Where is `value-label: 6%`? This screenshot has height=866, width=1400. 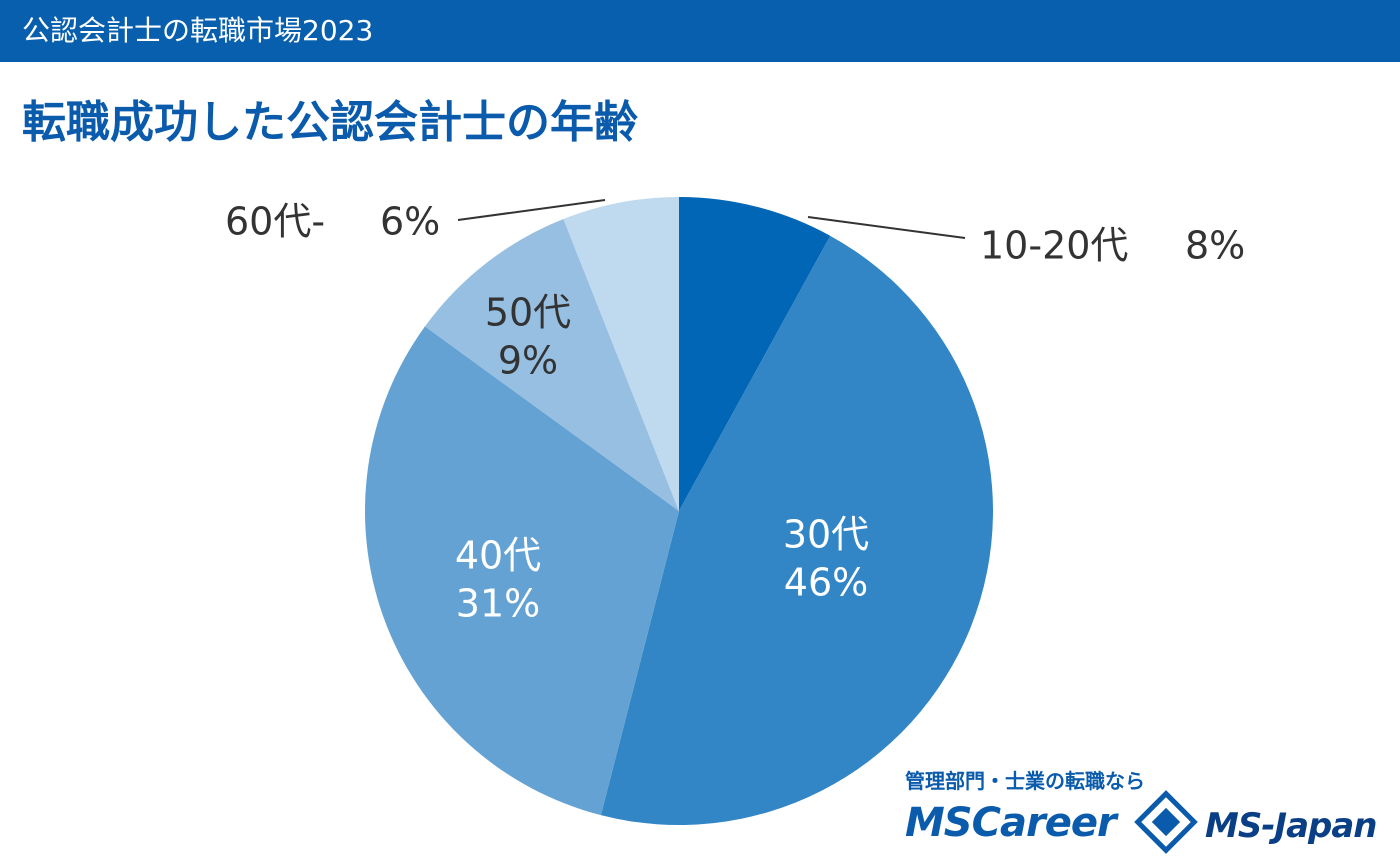 value-label: 6% is located at coordinates (410, 222).